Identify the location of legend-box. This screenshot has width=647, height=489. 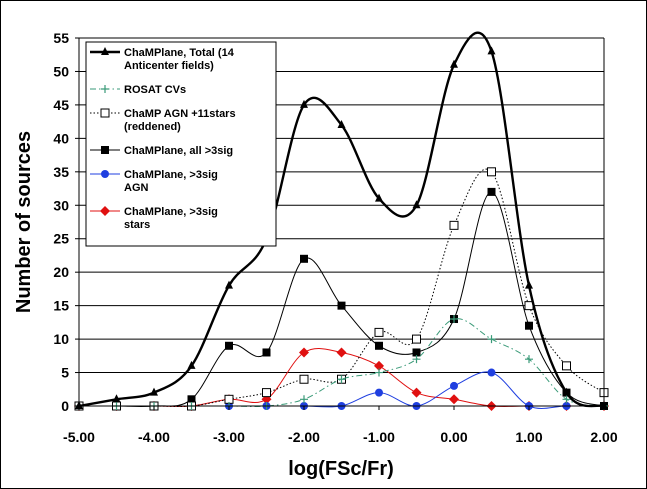
(181, 144).